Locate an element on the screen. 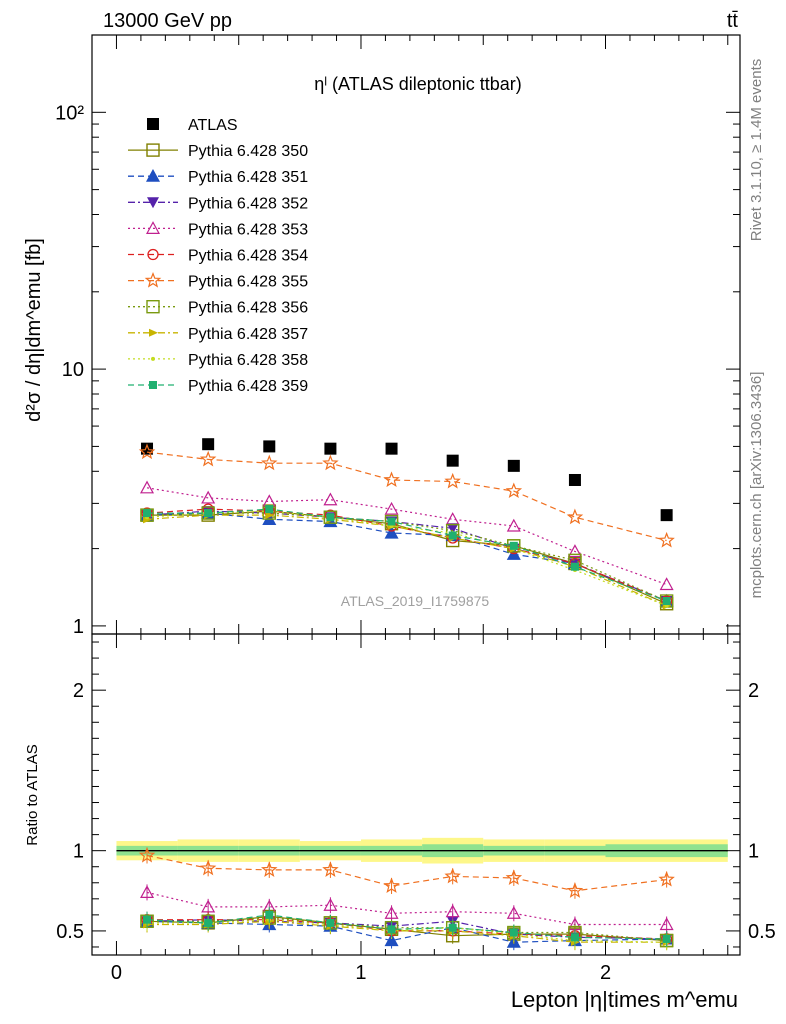 This screenshot has height=1024, width=786. rivet-version-label: Rivet 3.1.10, ≥ 1.4M events is located at coordinates (756, 150).